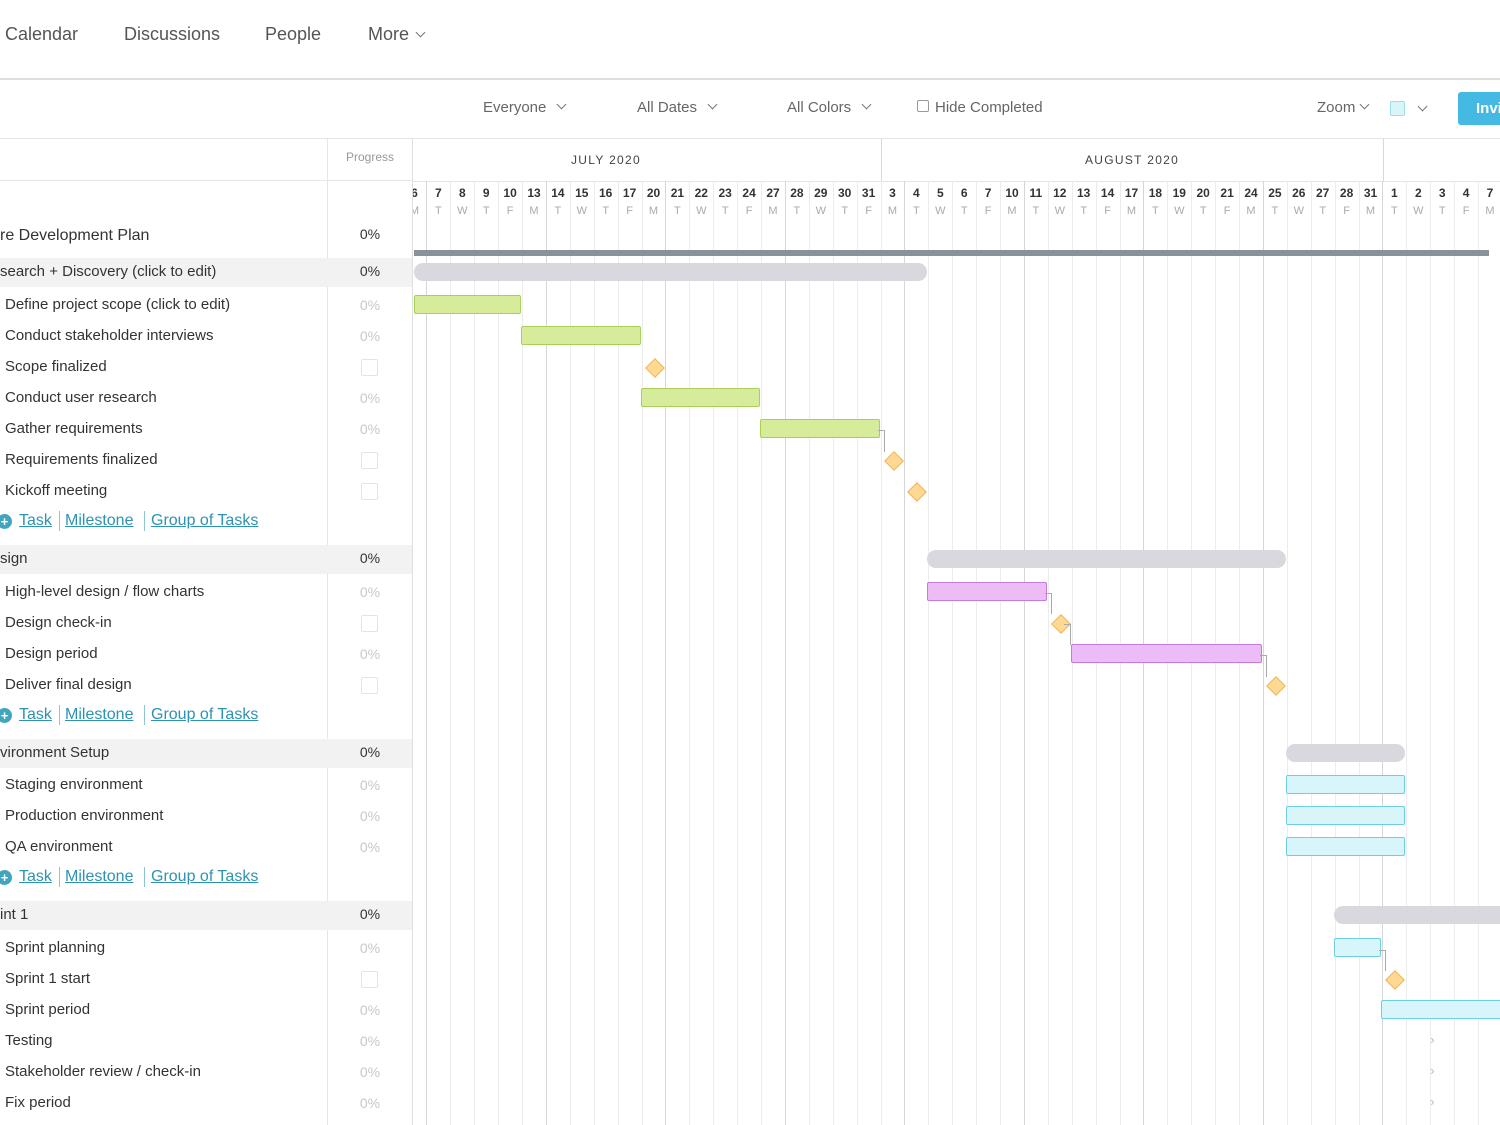 The image size is (1500, 1125). Describe the element at coordinates (397, 34) in the screenshot. I see `nav-more: More` at that location.